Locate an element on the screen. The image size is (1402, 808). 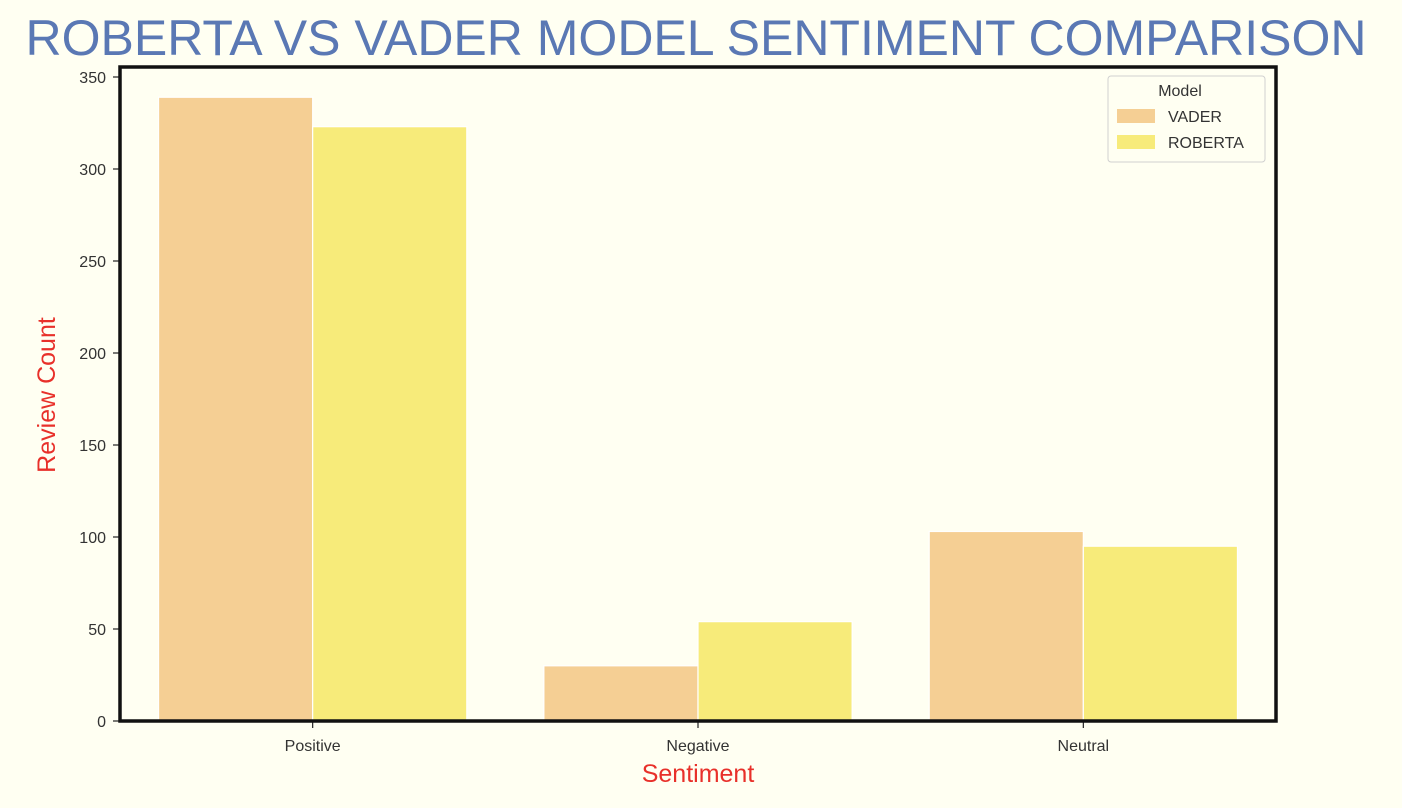
bar-vader-negative is located at coordinates (621, 693).